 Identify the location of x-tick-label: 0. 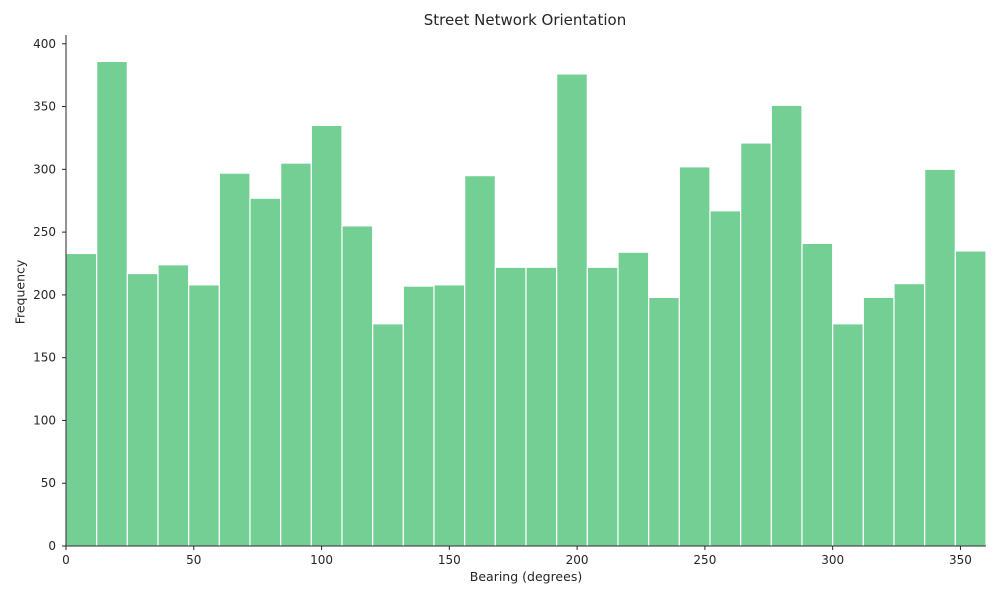
(66, 560).